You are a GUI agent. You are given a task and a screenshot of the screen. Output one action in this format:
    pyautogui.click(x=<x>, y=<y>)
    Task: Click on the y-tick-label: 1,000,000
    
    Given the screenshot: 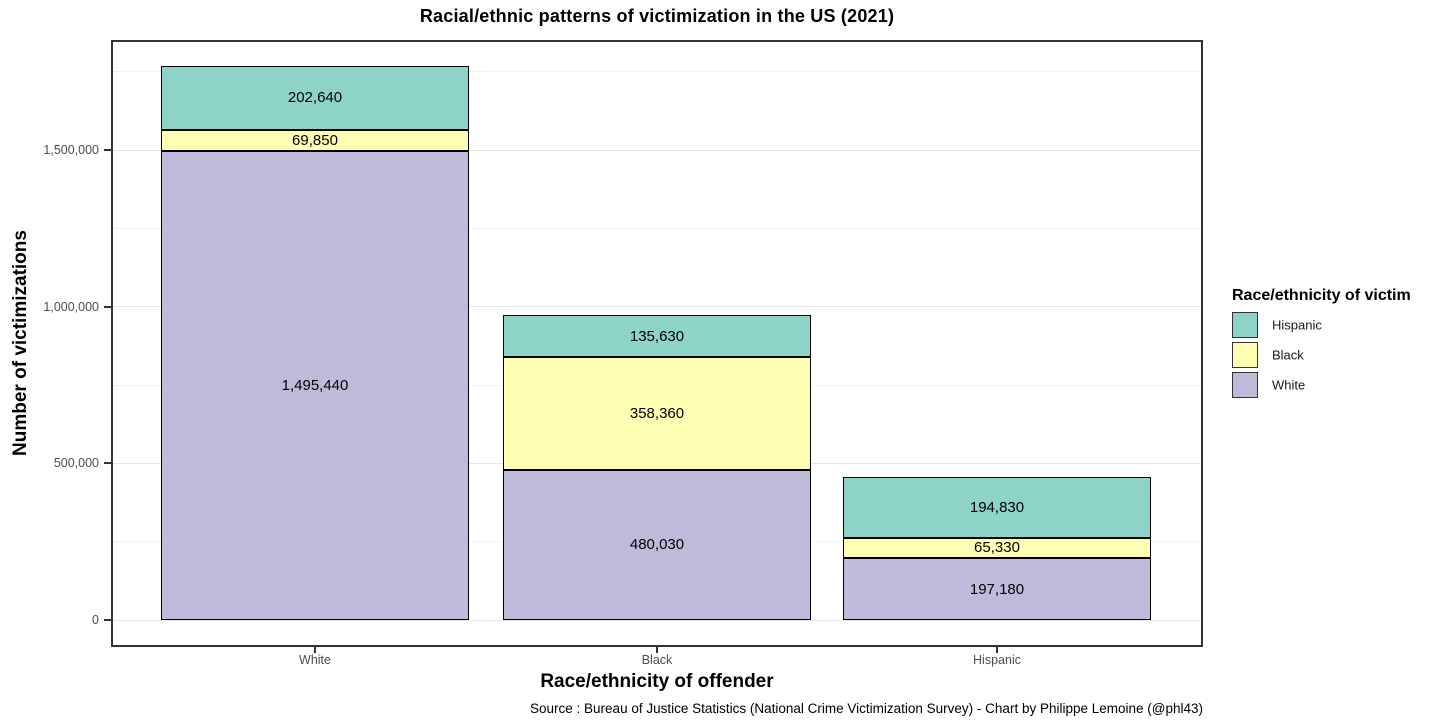 What is the action you would take?
    pyautogui.click(x=71, y=306)
    